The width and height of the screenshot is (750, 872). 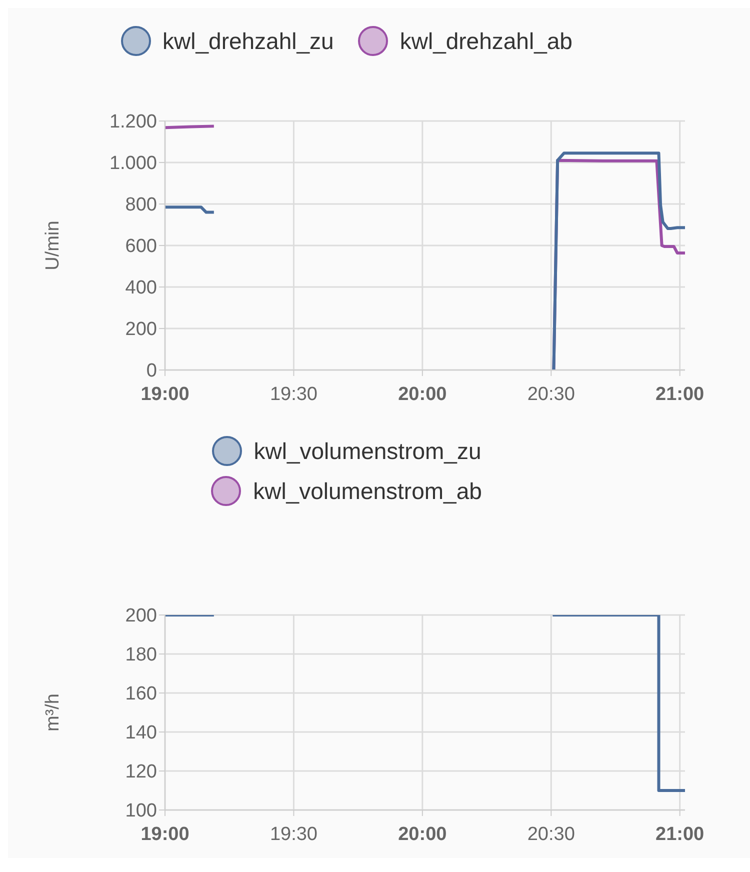 What do you see at coordinates (141, 205) in the screenshot?
I see `y-tick-label: 800` at bounding box center [141, 205].